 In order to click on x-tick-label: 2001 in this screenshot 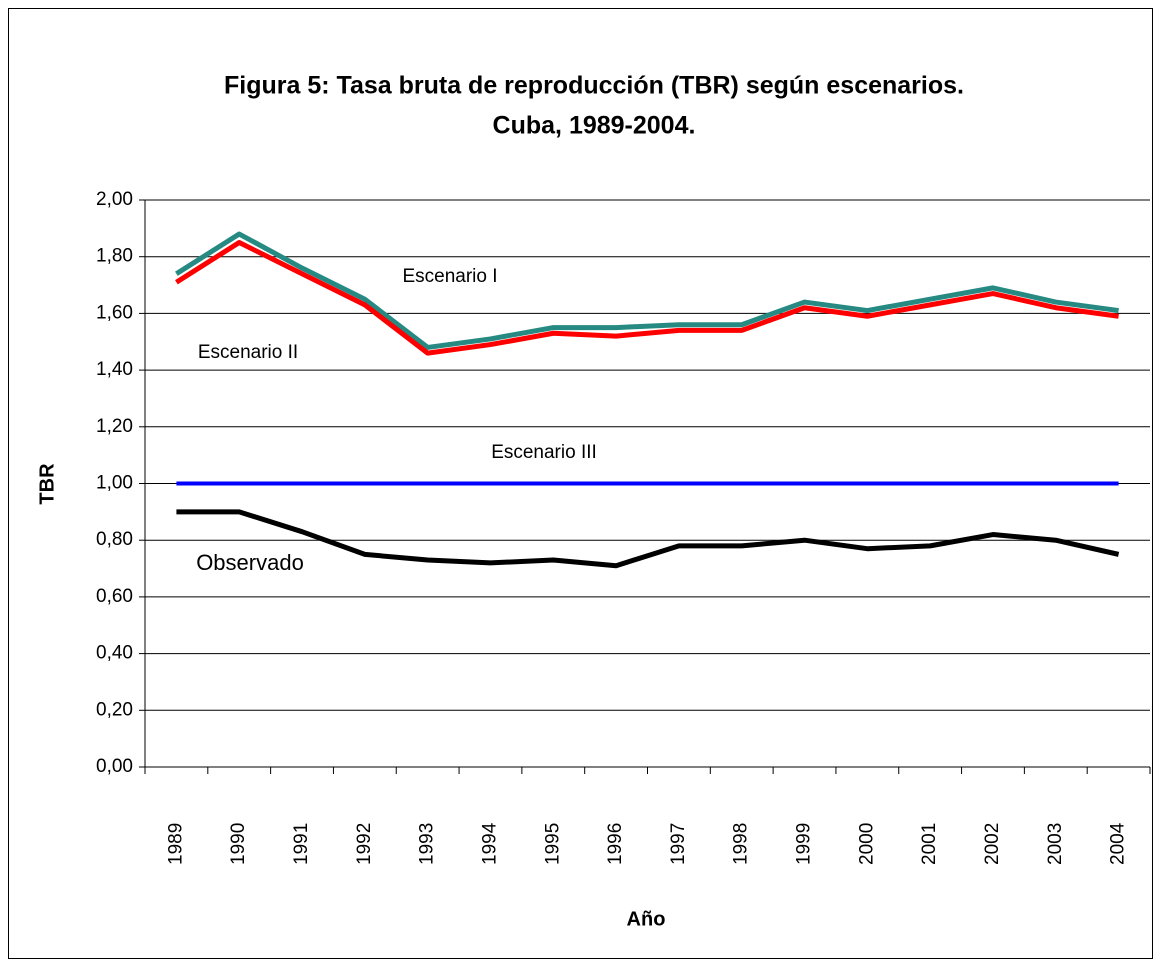, I will do `click(929, 844)`.